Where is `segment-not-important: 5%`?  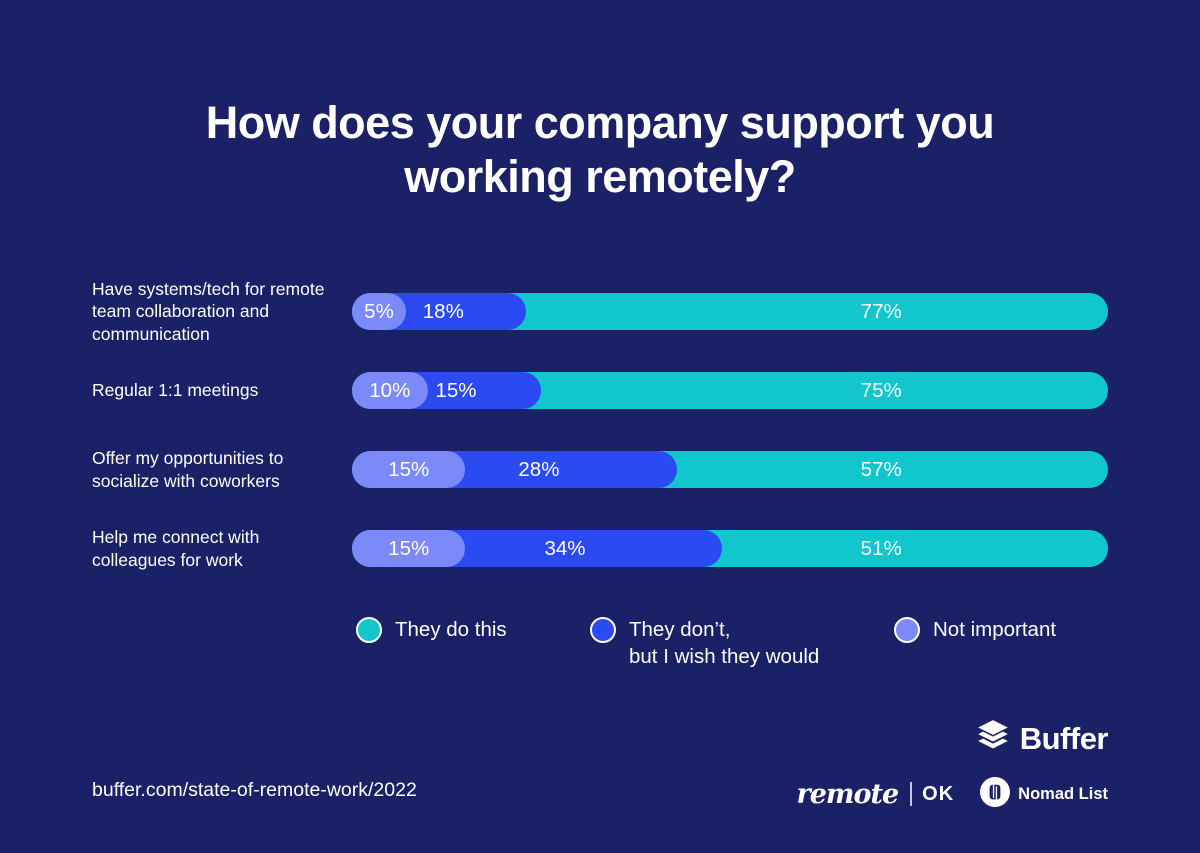
segment-not-important: 5% is located at coordinates (379, 311).